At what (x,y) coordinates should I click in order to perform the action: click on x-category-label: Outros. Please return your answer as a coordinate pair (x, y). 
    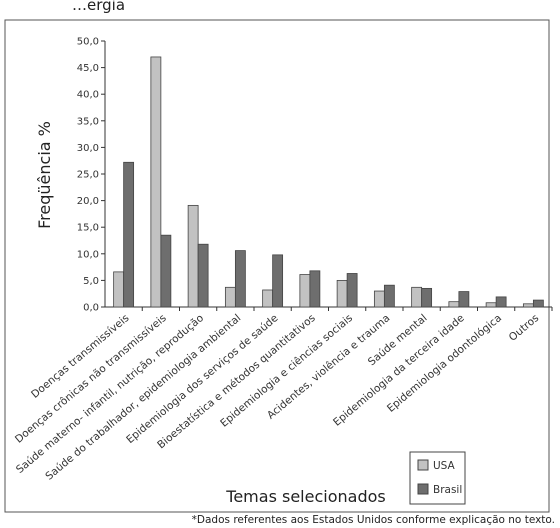
    Looking at the image, I should click on (524, 328).